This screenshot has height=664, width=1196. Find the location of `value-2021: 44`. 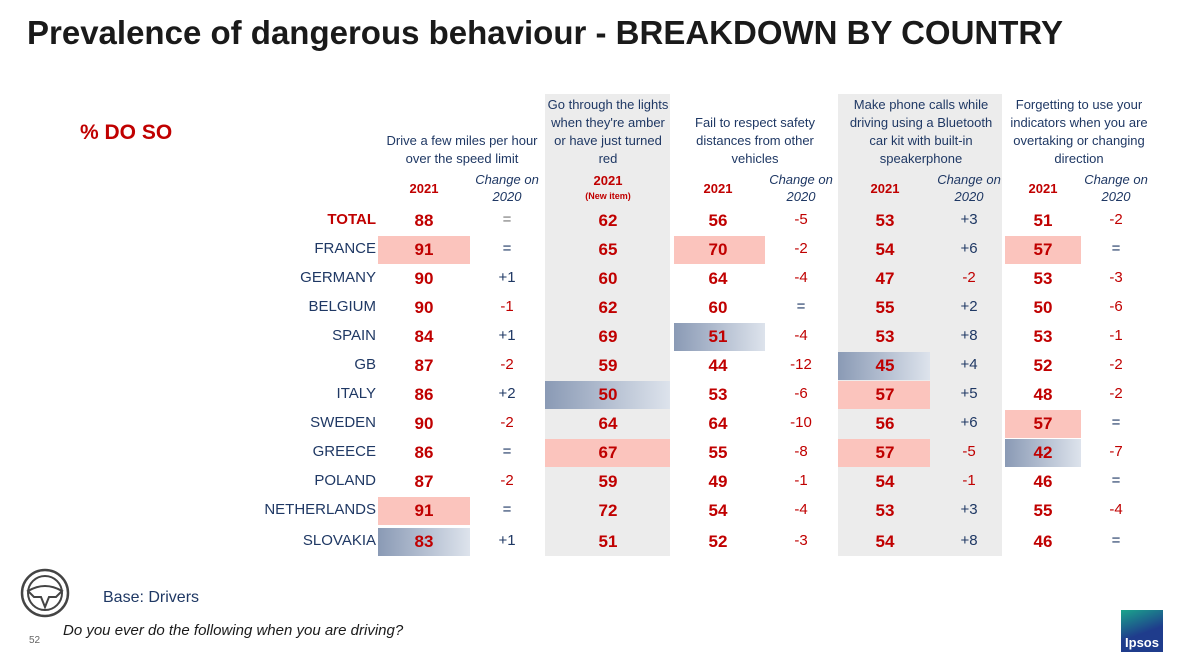

value-2021: 44 is located at coordinates (718, 365).